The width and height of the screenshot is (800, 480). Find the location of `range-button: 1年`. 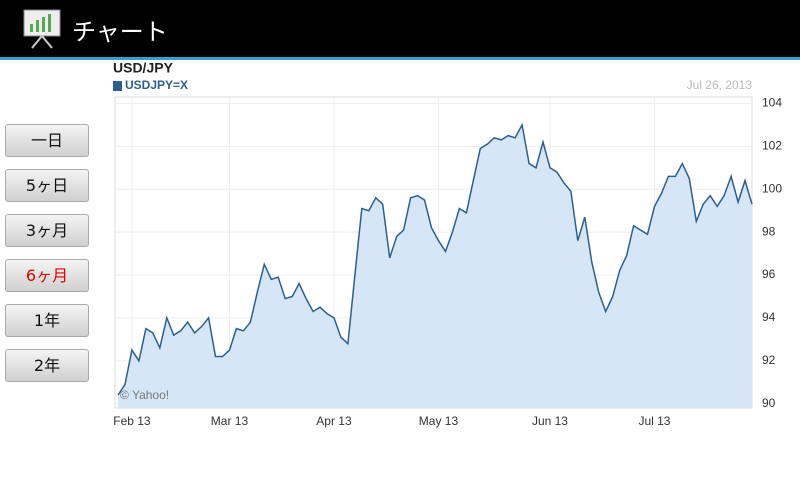

range-button: 1年 is located at coordinates (47, 320).